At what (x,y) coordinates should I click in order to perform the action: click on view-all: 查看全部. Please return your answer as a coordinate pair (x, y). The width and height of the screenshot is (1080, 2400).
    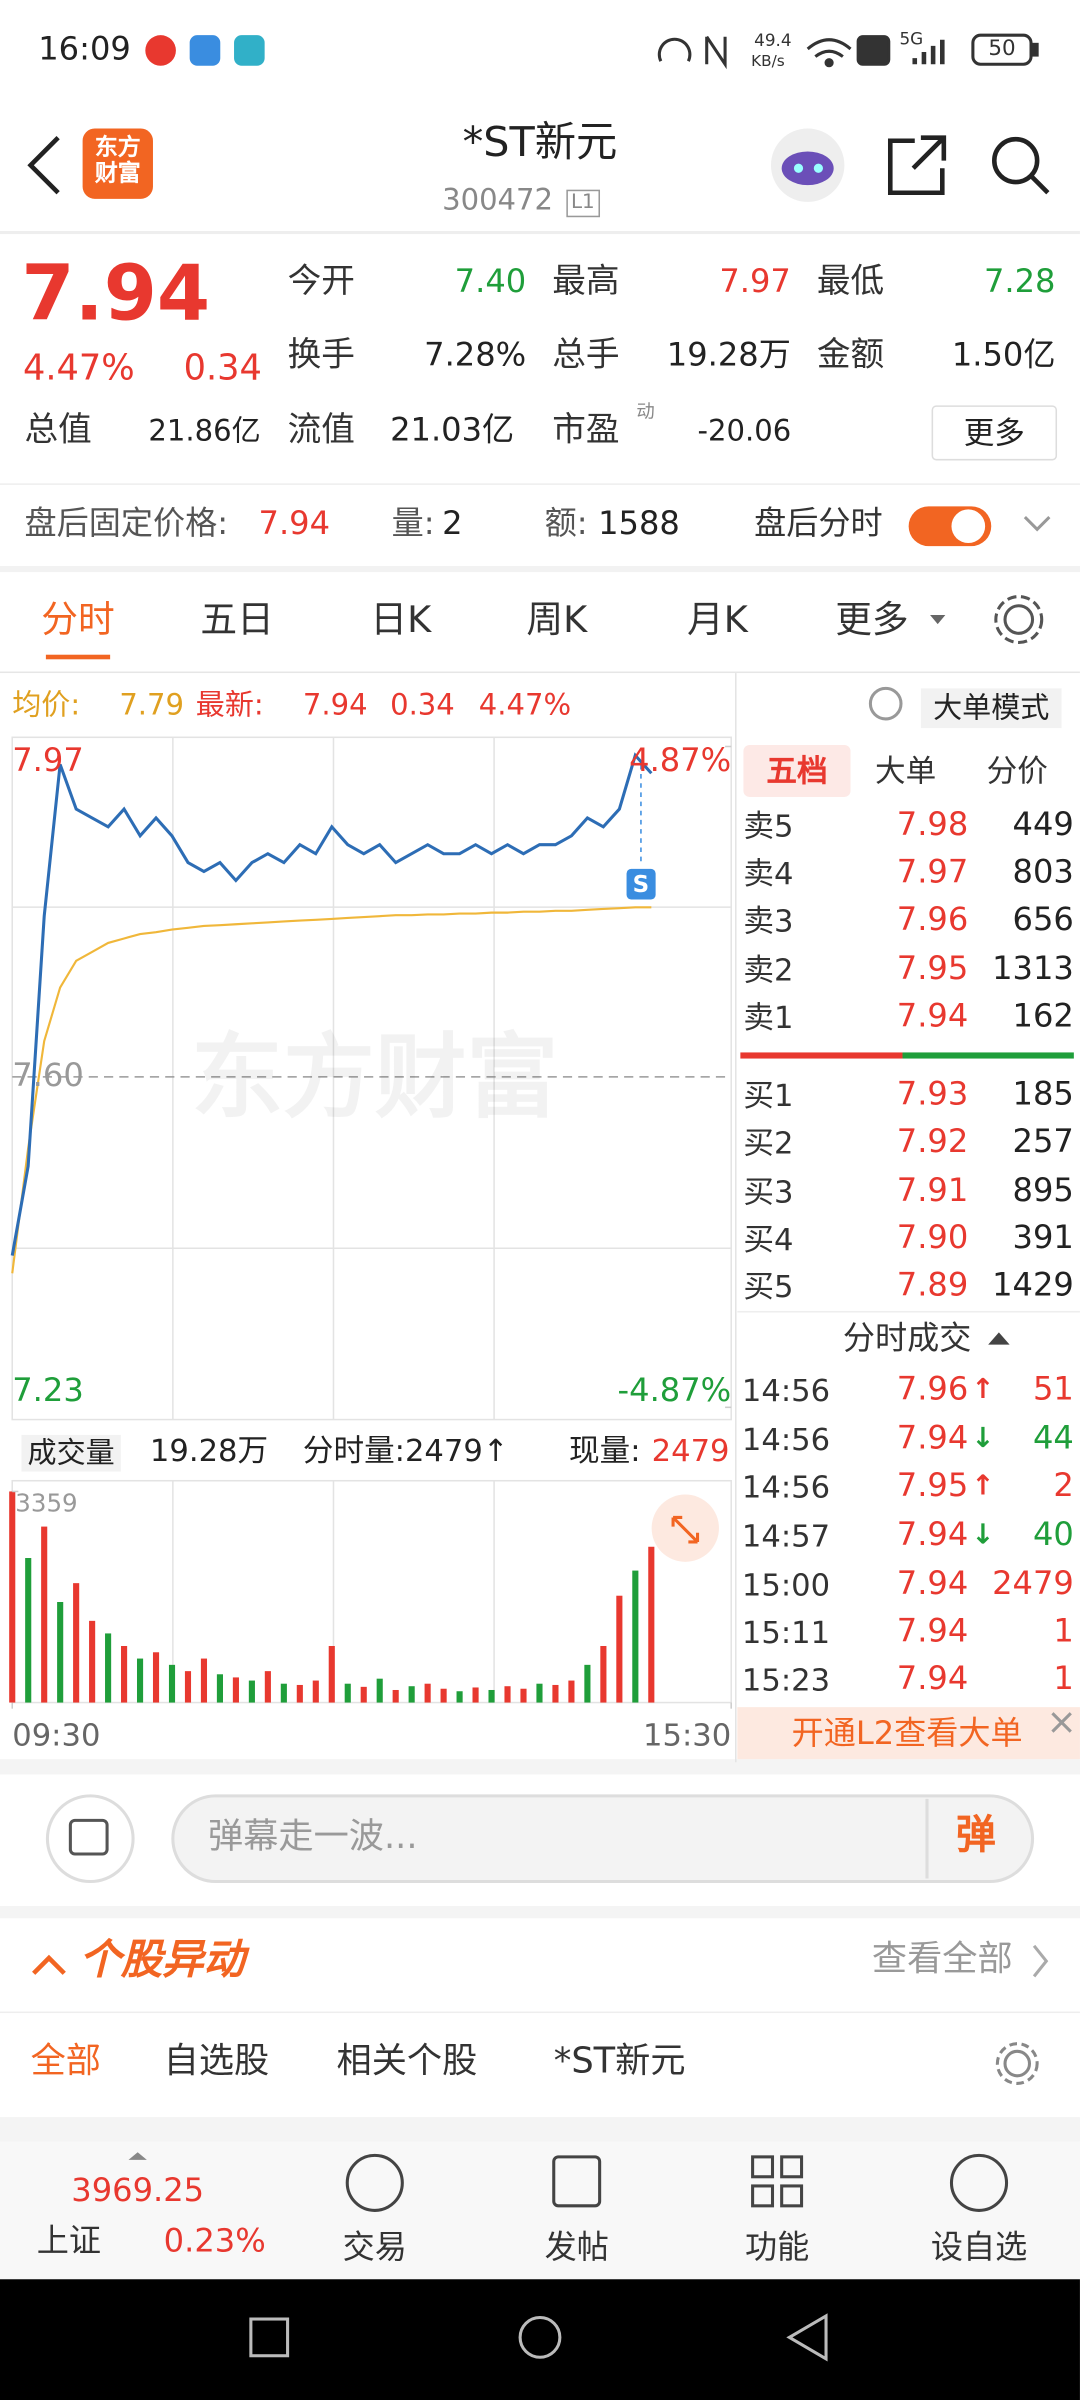
    Looking at the image, I should click on (942, 1960).